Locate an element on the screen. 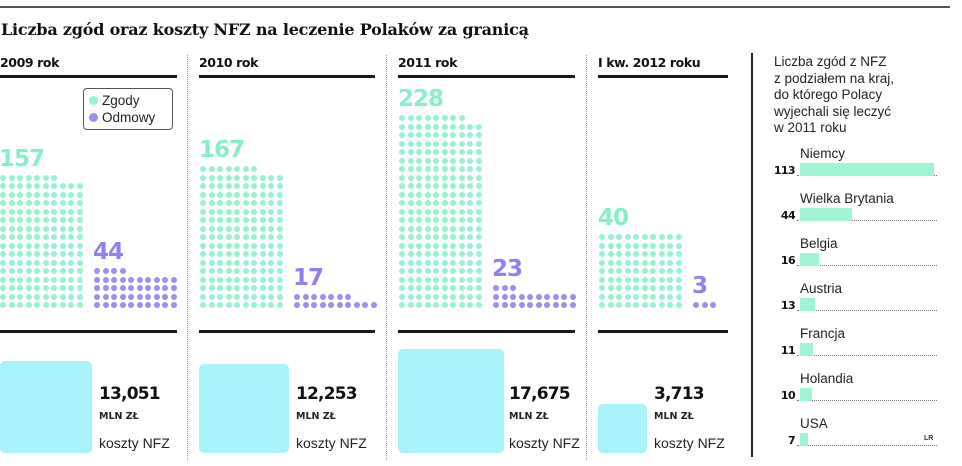  country-row: Francja 11 is located at coordinates (850, 348).